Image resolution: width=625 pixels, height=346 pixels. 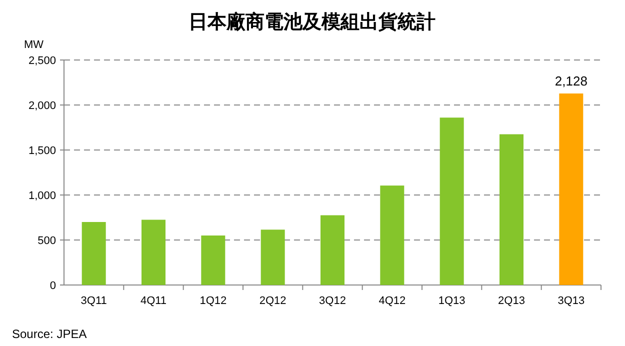 What do you see at coordinates (42, 61) in the screenshot?
I see `y-tick-label: 2,500` at bounding box center [42, 61].